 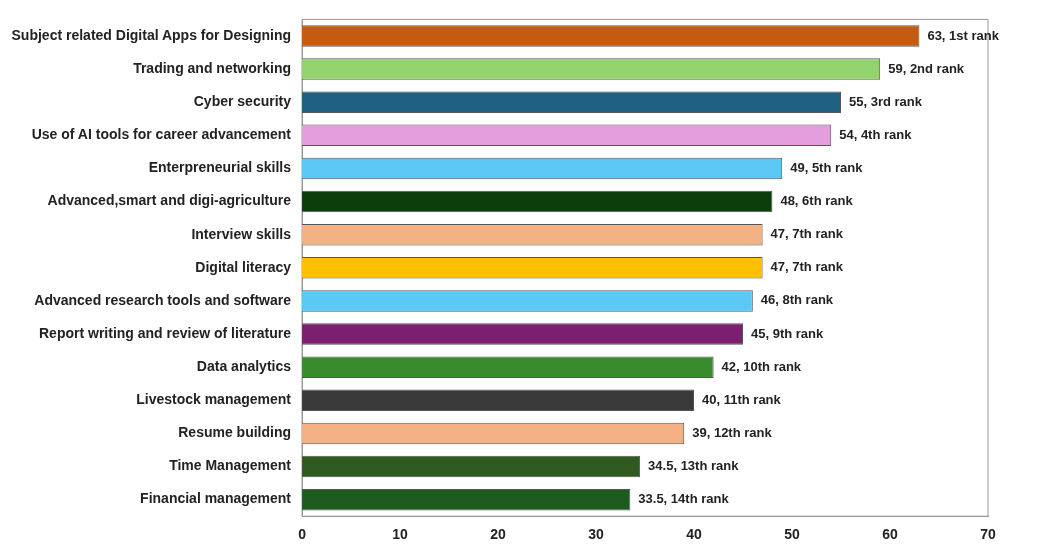 What do you see at coordinates (216, 498) in the screenshot?
I see `y-tick-label: Financial management` at bounding box center [216, 498].